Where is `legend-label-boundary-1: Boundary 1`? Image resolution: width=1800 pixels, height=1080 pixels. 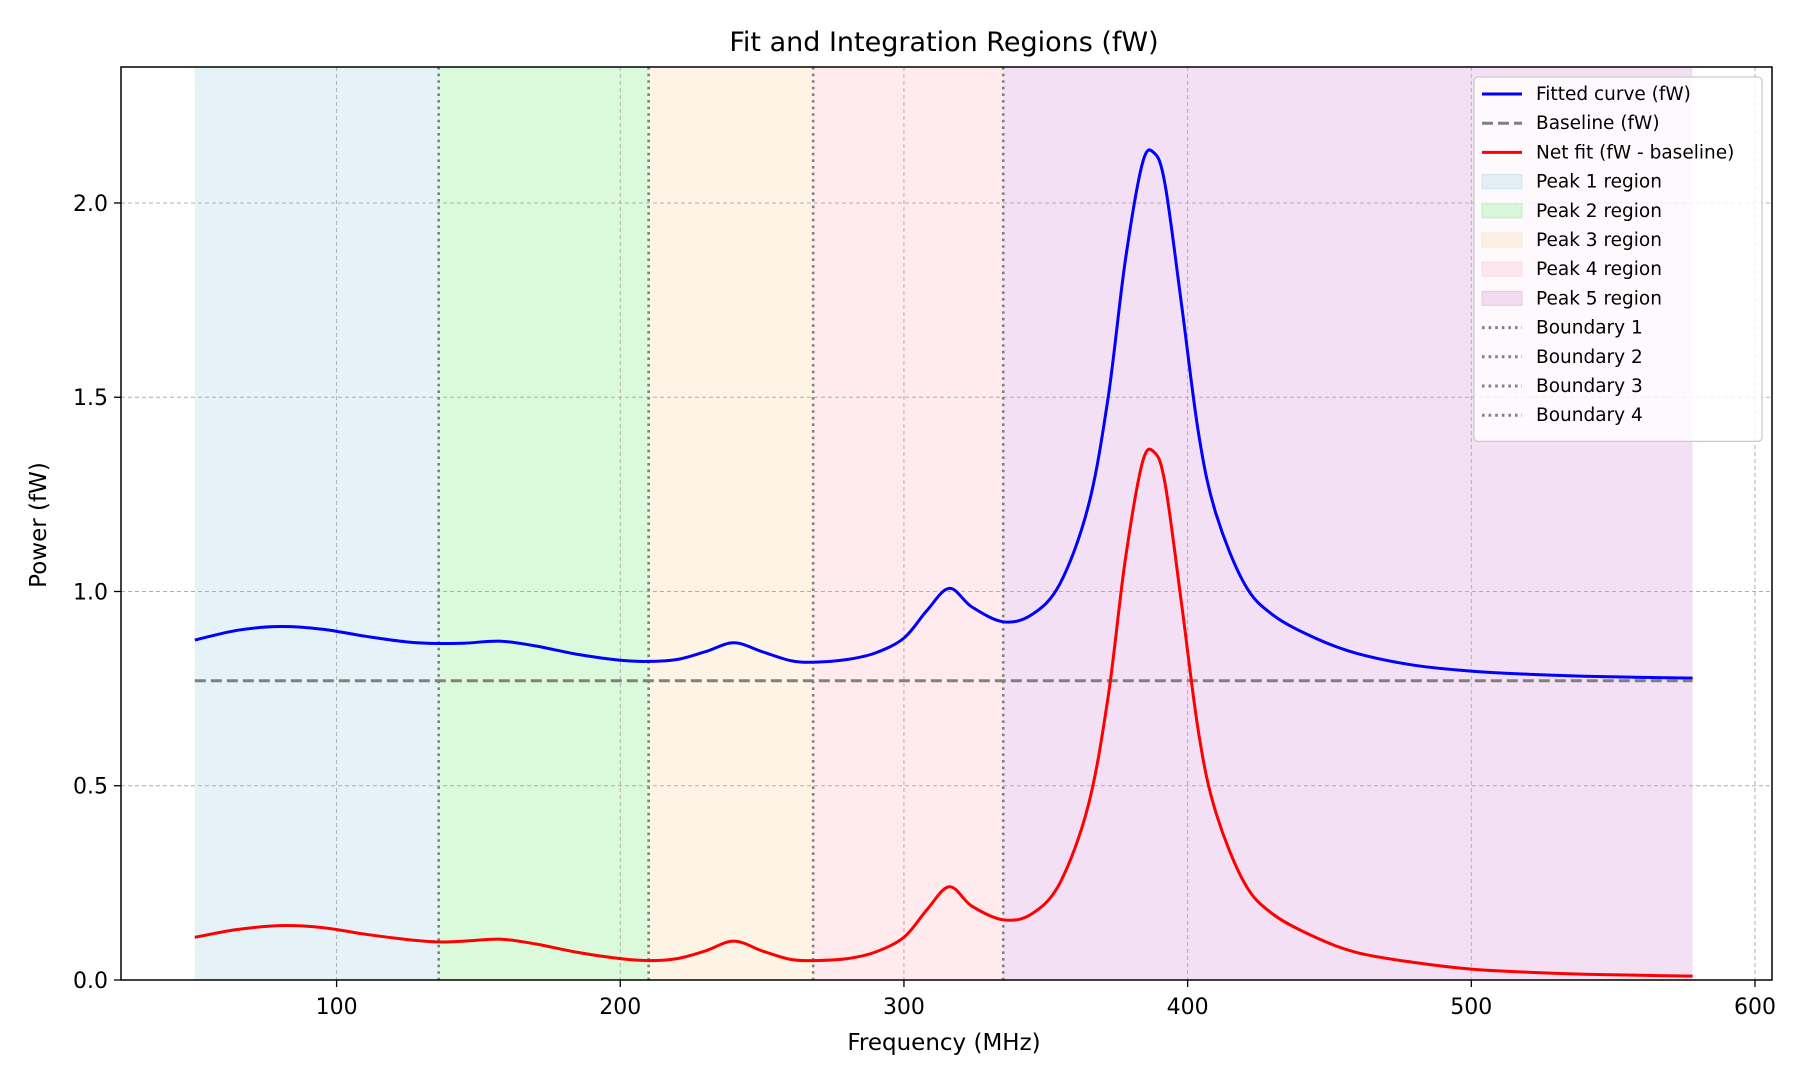
legend-label-boundary-1: Boundary 1 is located at coordinates (1589, 328).